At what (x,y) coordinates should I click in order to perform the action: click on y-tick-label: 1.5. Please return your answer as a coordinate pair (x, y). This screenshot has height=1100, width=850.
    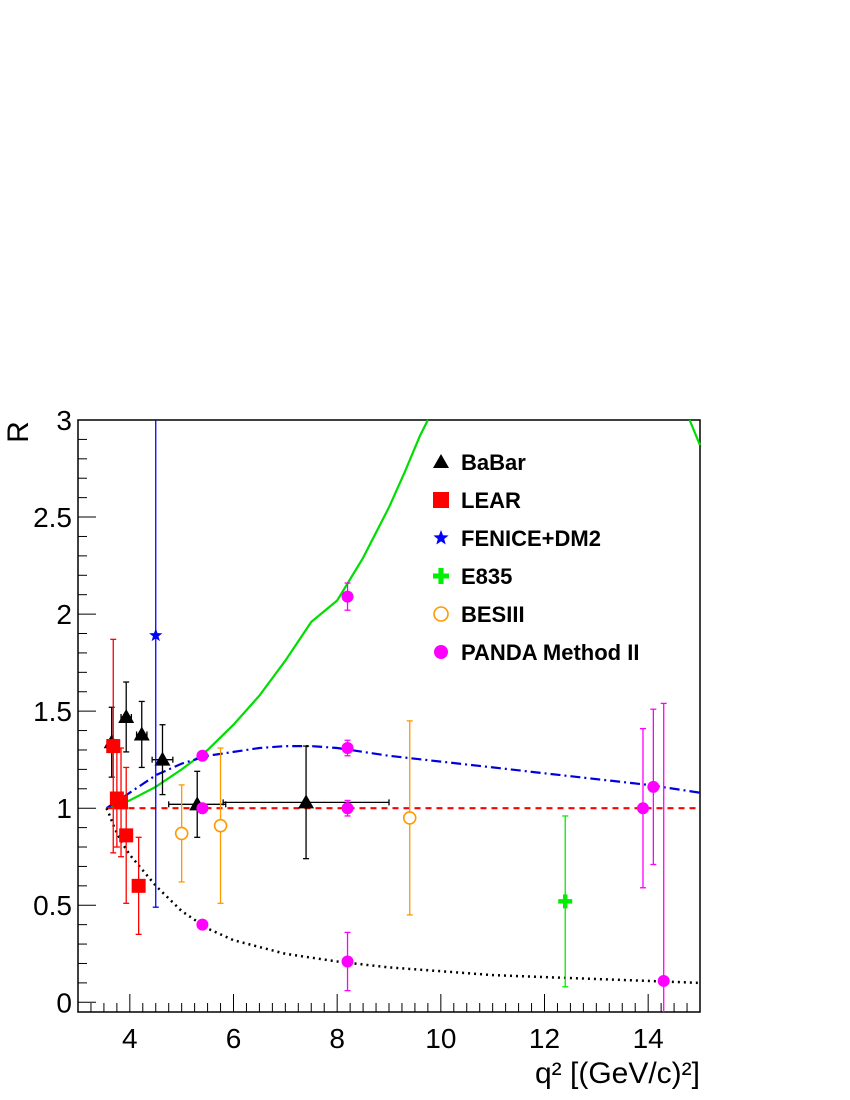
    Looking at the image, I should click on (52, 711).